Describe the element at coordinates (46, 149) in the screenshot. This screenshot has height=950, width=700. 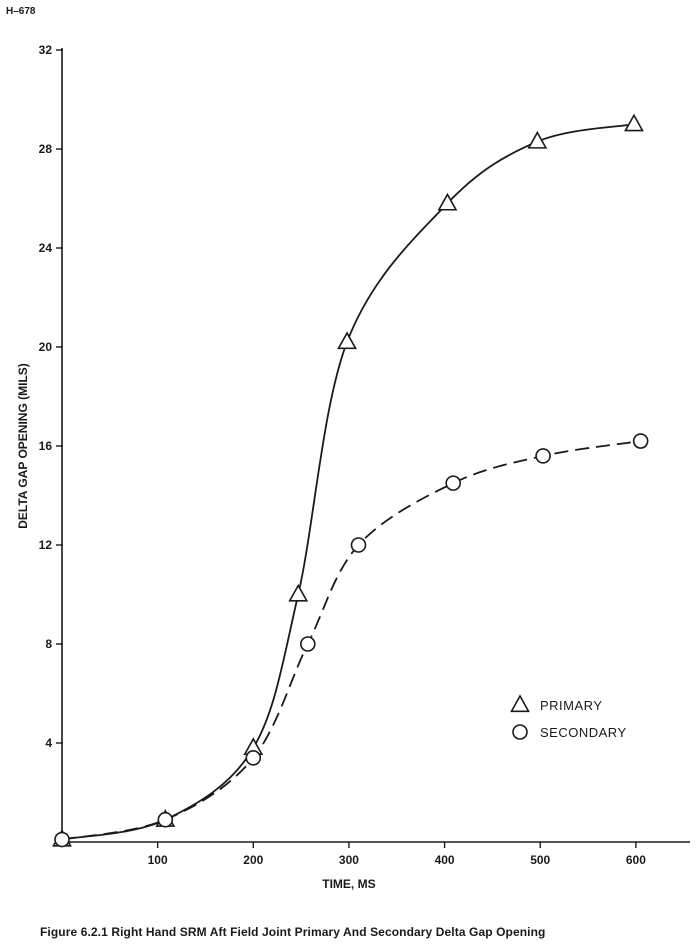
I see `y-tick-label-28: 28` at that location.